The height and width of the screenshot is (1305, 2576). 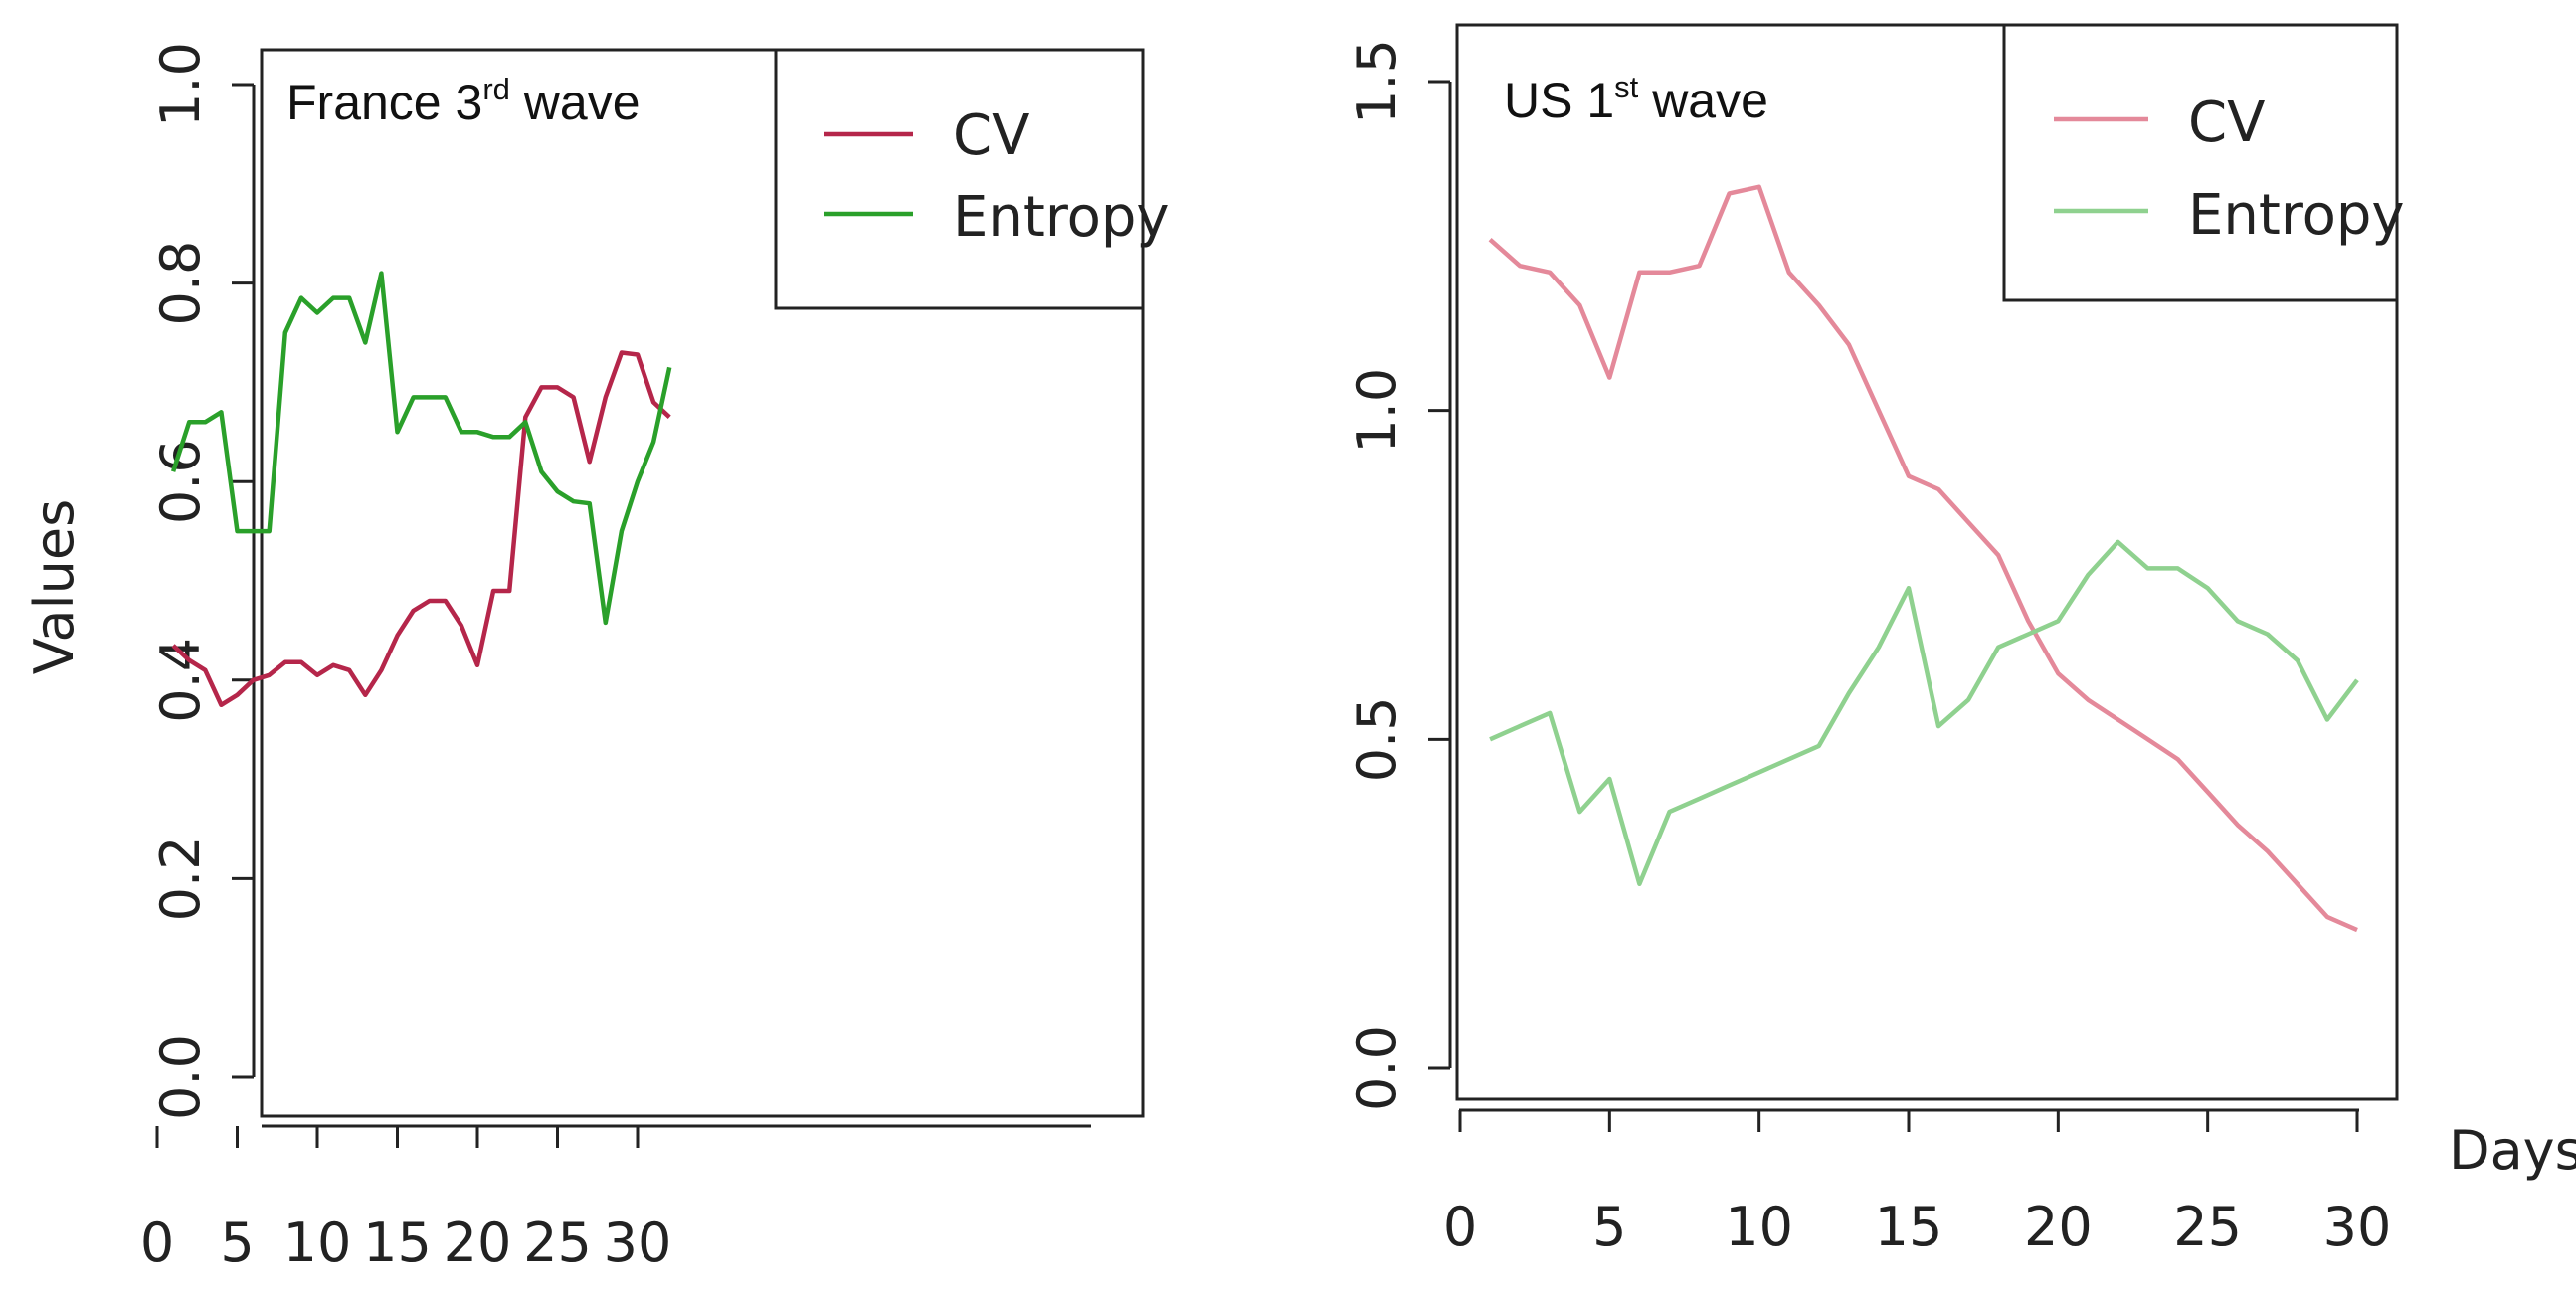 I want to click on panel-label: US 1st wave, so click(x=1636, y=99).